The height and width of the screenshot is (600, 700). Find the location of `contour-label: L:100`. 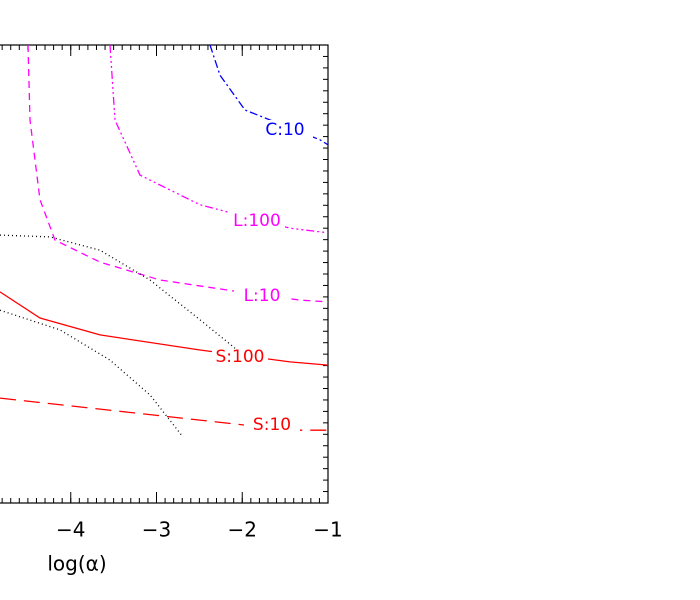

contour-label: L:100 is located at coordinates (257, 221).